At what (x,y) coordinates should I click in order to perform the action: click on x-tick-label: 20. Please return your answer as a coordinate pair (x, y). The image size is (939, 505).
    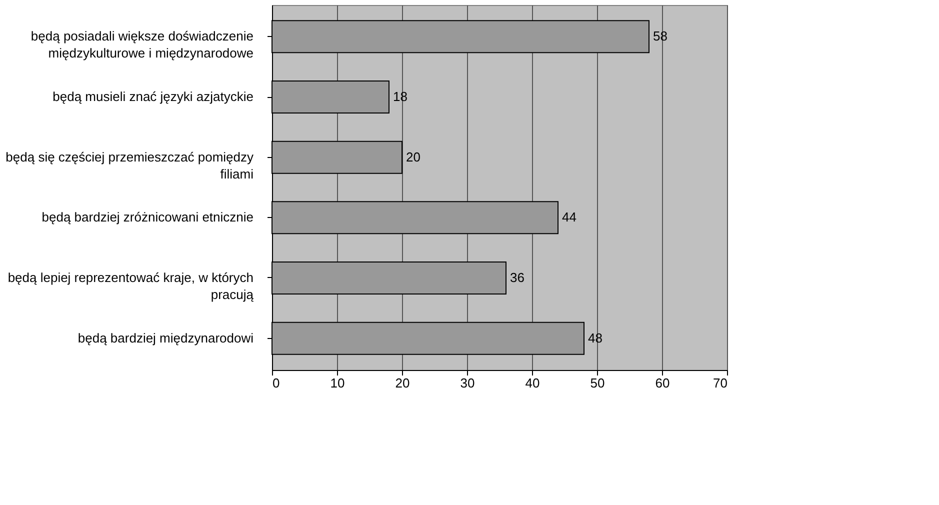
    Looking at the image, I should click on (402, 383).